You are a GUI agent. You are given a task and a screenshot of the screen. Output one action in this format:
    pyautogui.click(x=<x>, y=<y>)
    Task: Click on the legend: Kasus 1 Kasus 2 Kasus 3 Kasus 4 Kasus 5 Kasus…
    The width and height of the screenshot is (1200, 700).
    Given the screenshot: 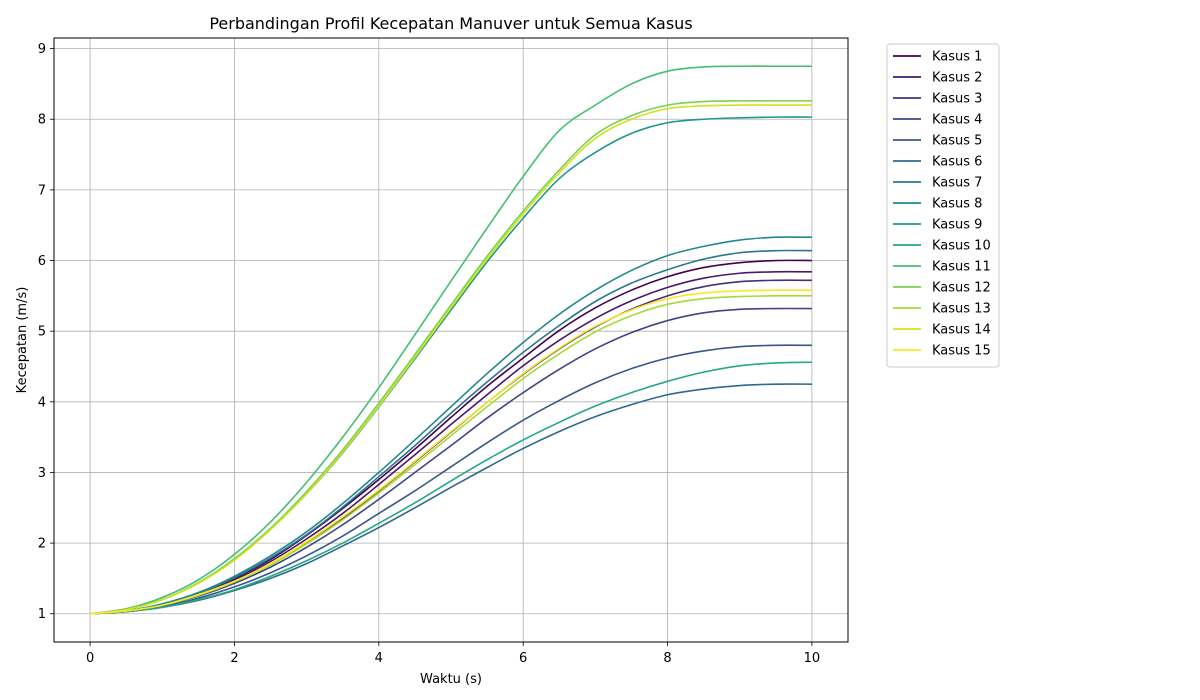 What is the action you would take?
    pyautogui.click(x=943, y=205)
    